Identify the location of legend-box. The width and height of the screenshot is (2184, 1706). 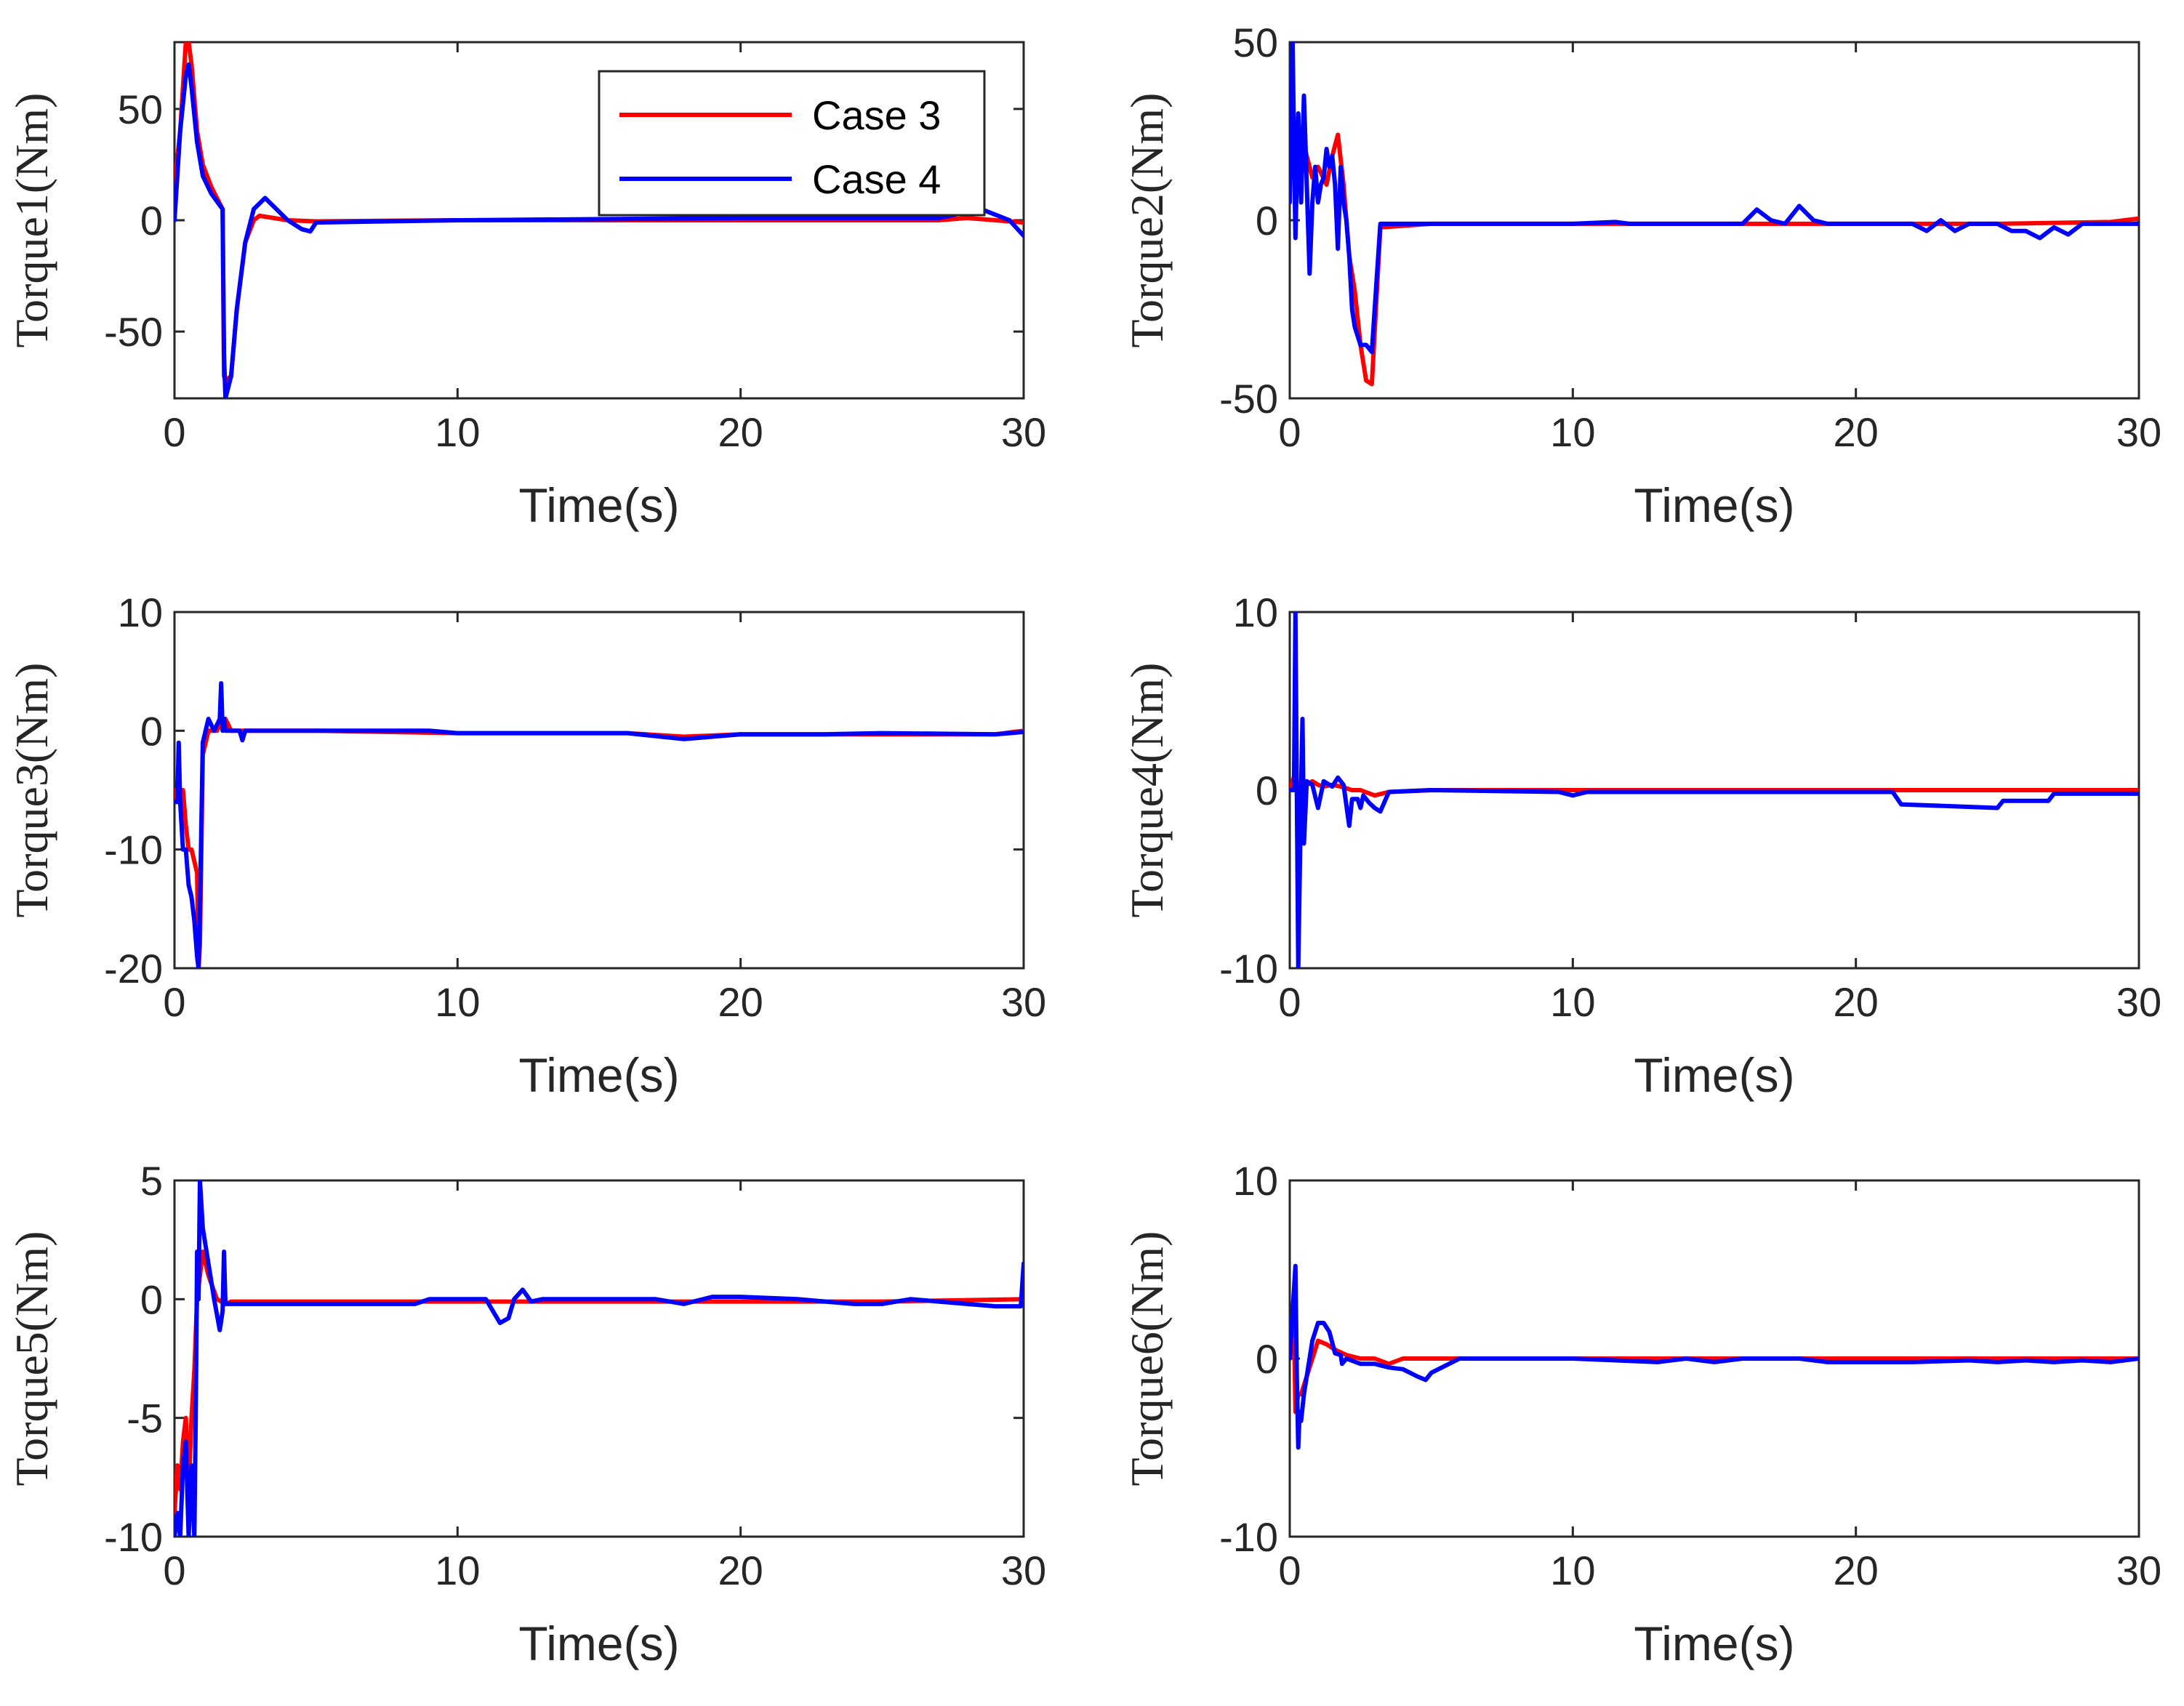
(792, 143).